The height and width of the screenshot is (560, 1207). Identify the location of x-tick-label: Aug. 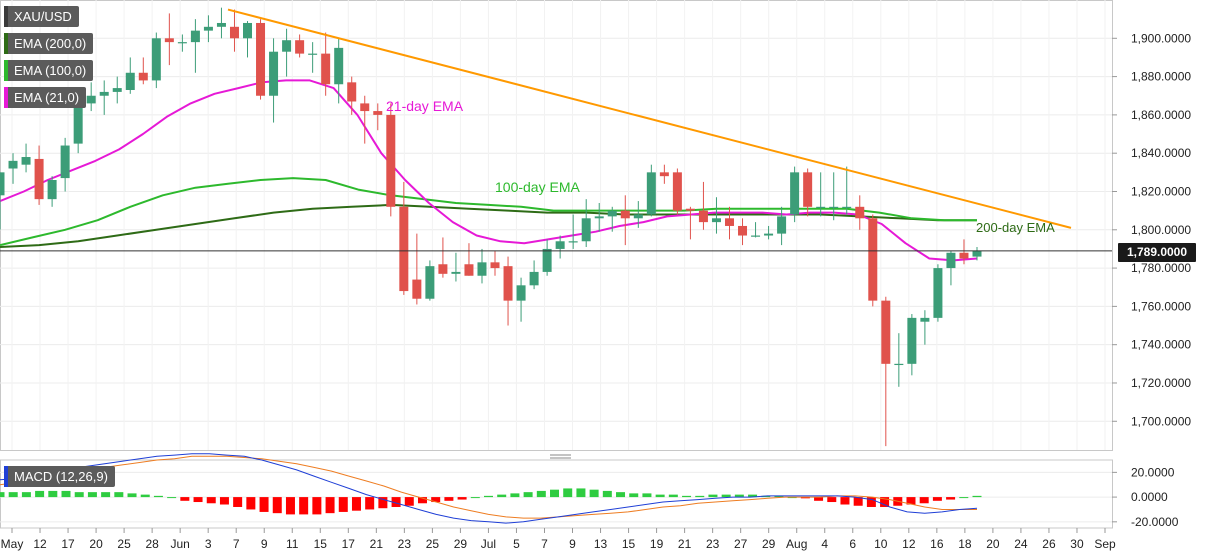
(796, 544).